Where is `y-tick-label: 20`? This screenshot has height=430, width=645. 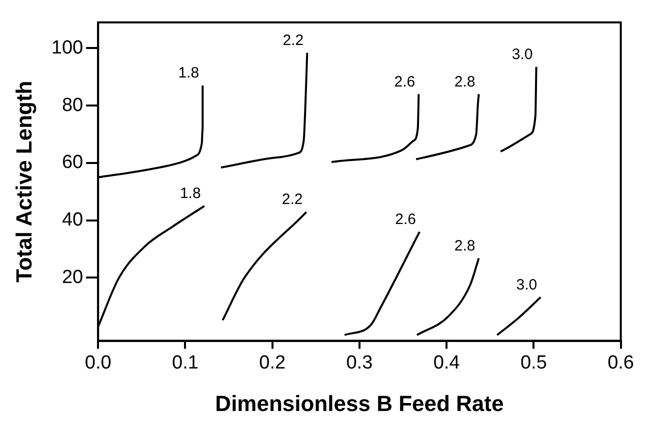 y-tick-label: 20 is located at coordinates (73, 277).